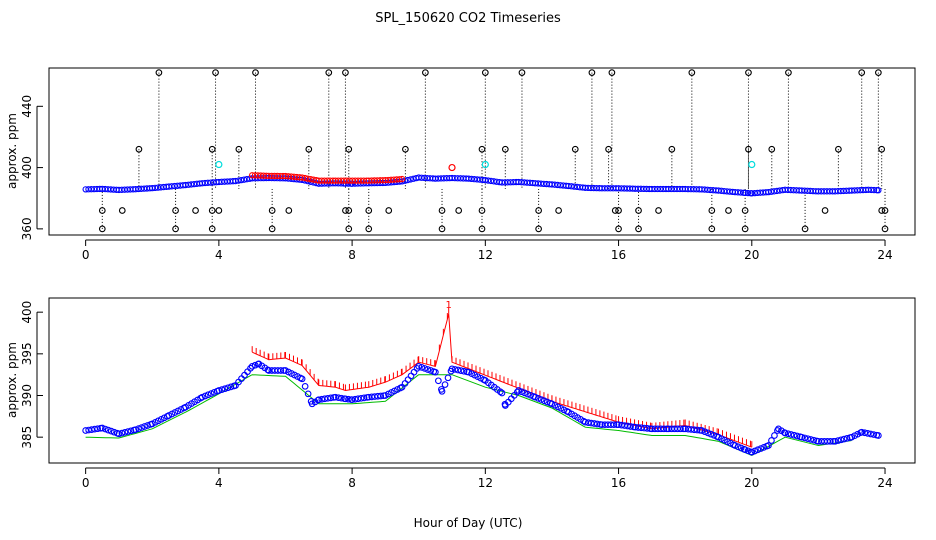 This screenshot has height=540, width=936. What do you see at coordinates (751, 483) in the screenshot?
I see `bottom-x-tick-label: 20` at bounding box center [751, 483].